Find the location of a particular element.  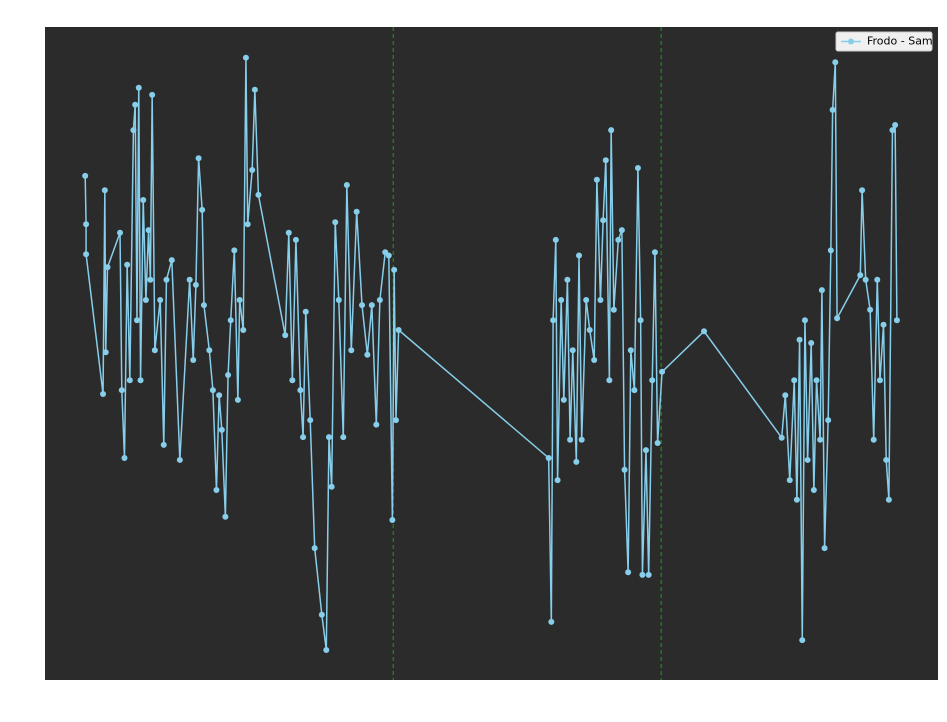

legend-label: Frodo - Sam is located at coordinates (900, 41).